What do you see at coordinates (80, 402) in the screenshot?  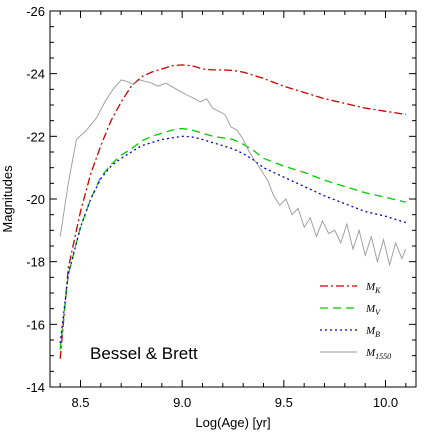 I see `x-tick-label: 8.5` at bounding box center [80, 402].